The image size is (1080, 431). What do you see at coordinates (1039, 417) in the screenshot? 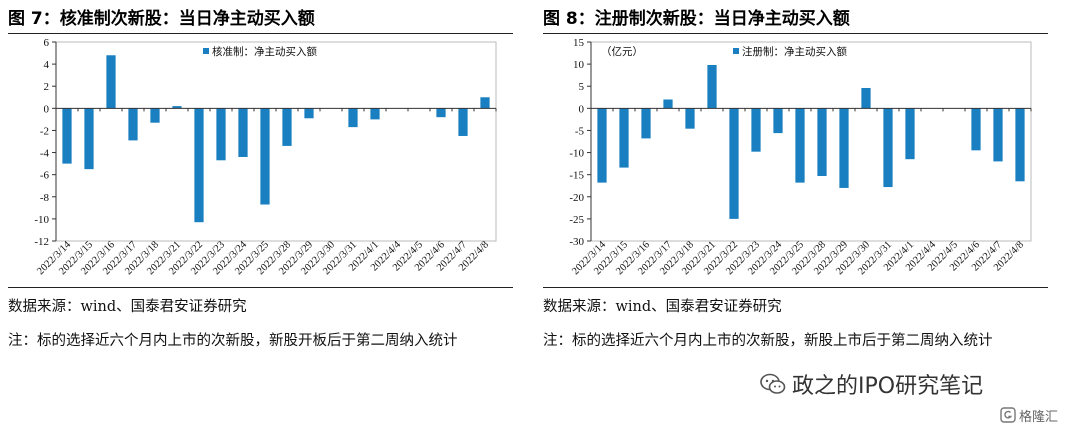
I see `gelonghui-text: 格隆汇` at bounding box center [1039, 417].